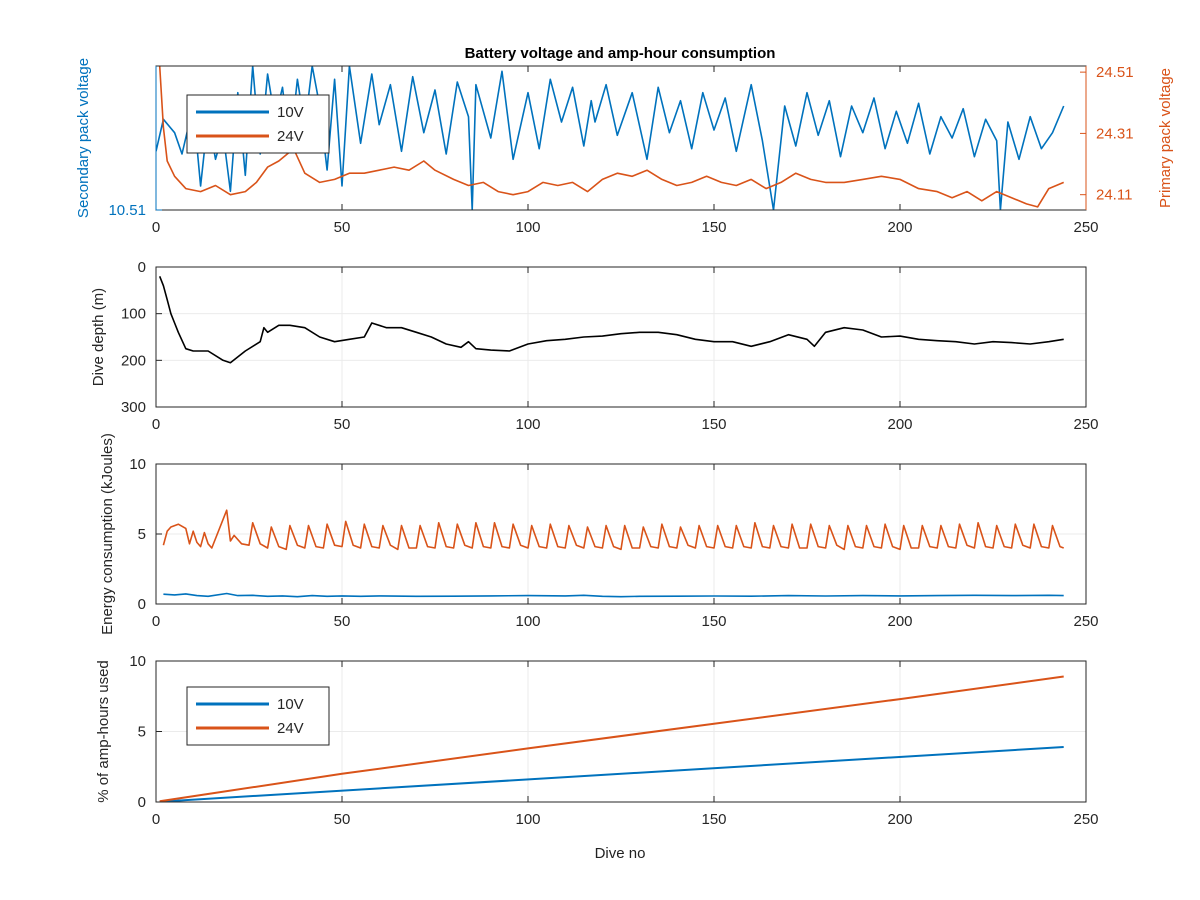 The image size is (1200, 900). I want to click on y-tick-label: 300, so click(133, 407).